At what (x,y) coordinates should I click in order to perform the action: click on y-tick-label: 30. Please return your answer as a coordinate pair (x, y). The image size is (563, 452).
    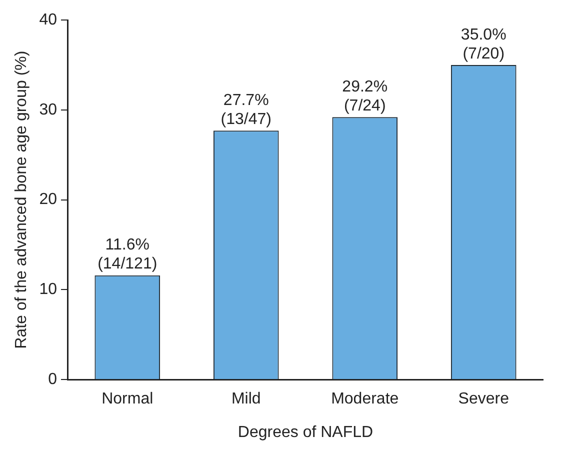
    Looking at the image, I should click on (48, 109).